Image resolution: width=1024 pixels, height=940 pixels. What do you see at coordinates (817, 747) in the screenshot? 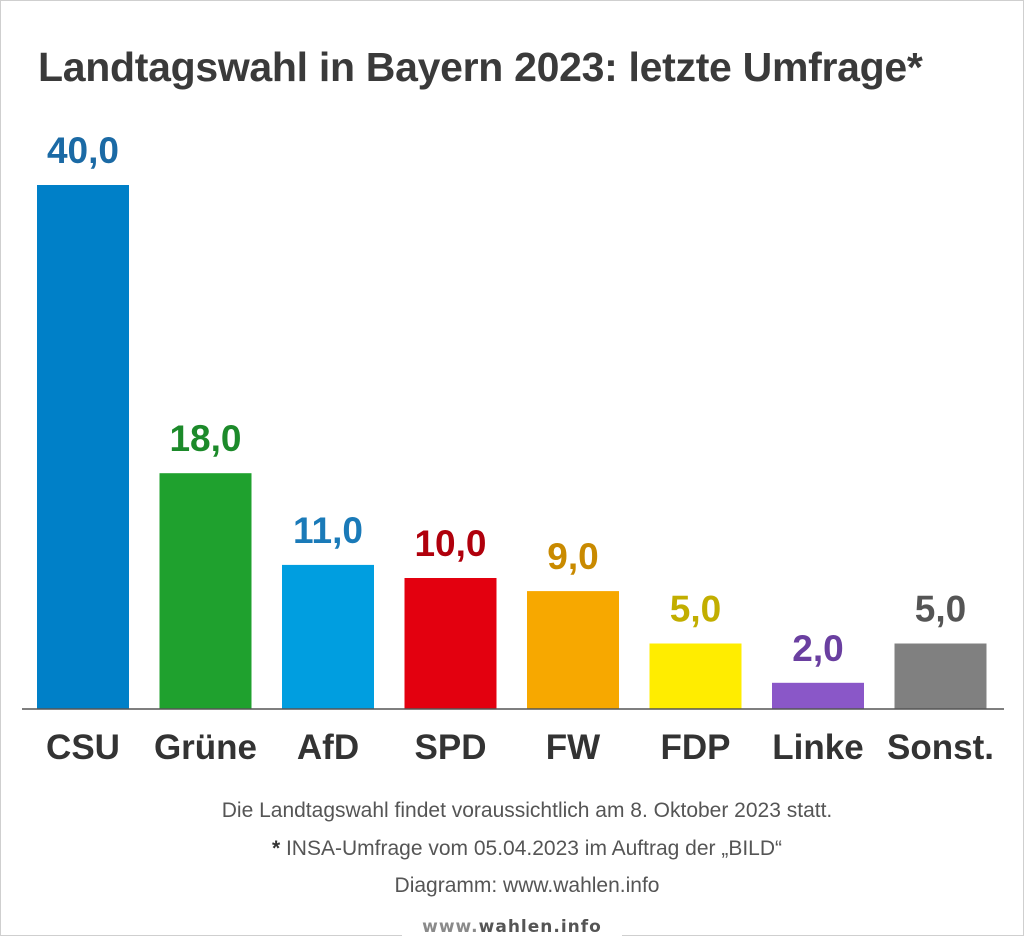
I see `category-label-linke: Linke` at bounding box center [817, 747].